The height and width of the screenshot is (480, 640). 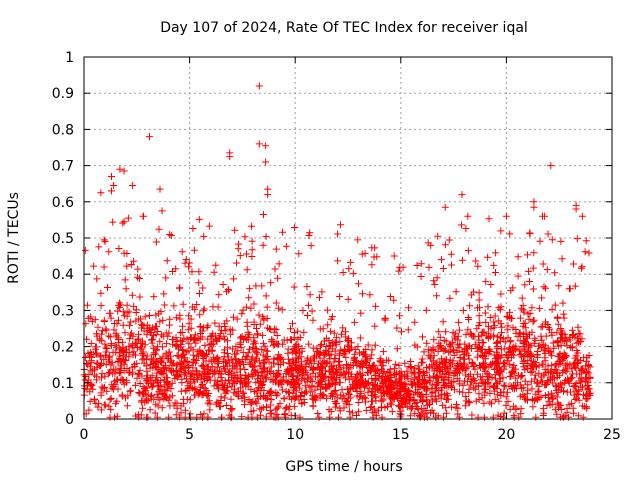 What do you see at coordinates (401, 435) in the screenshot?
I see `x-tick-label: 15` at bounding box center [401, 435].